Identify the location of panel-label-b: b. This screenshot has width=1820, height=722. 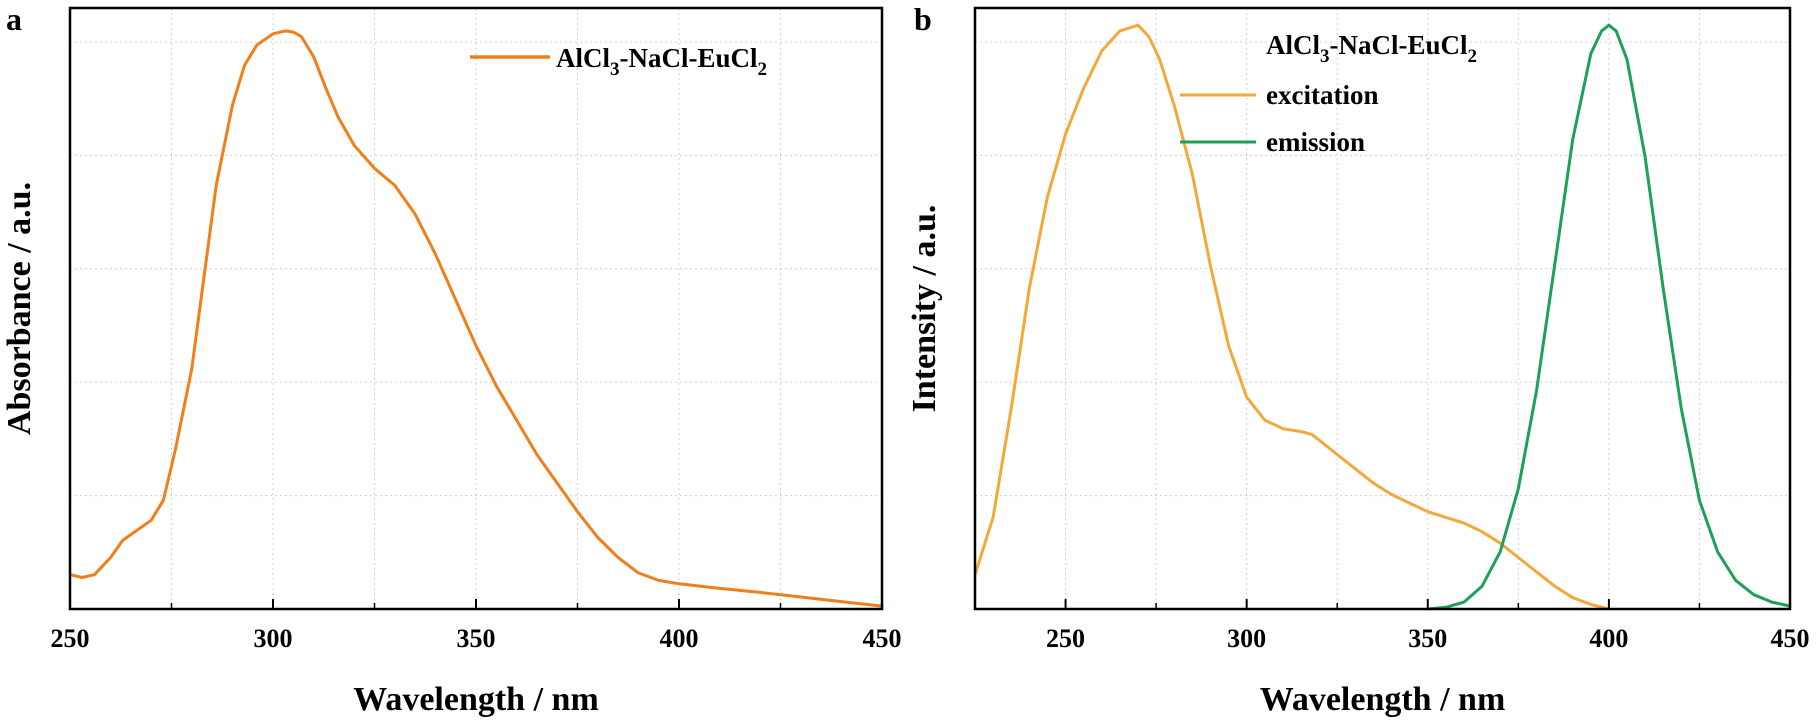
(923, 19).